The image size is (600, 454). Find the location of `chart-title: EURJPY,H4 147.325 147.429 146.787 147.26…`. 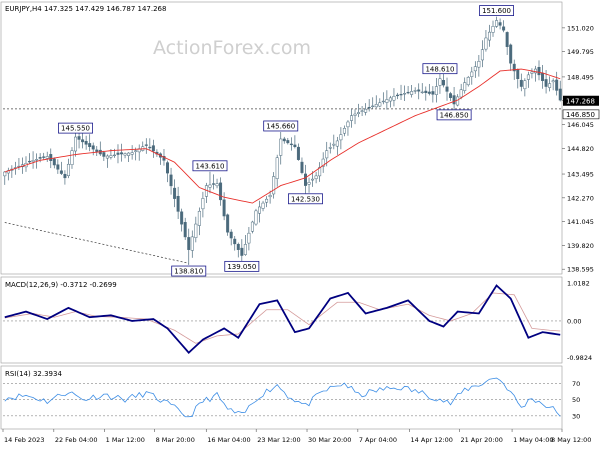

chart-title: EURJPY,H4 147.325 147.429 146.787 147.26… is located at coordinates (85, 9).